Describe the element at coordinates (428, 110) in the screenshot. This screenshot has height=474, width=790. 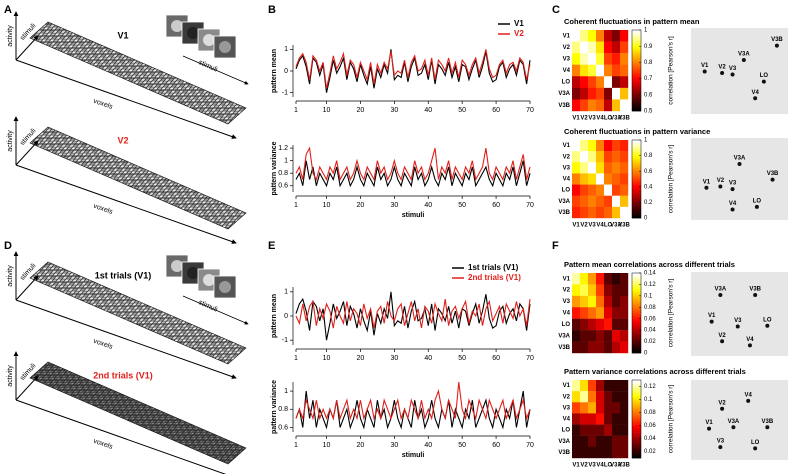
I see `x-tick-label: 40` at that location.